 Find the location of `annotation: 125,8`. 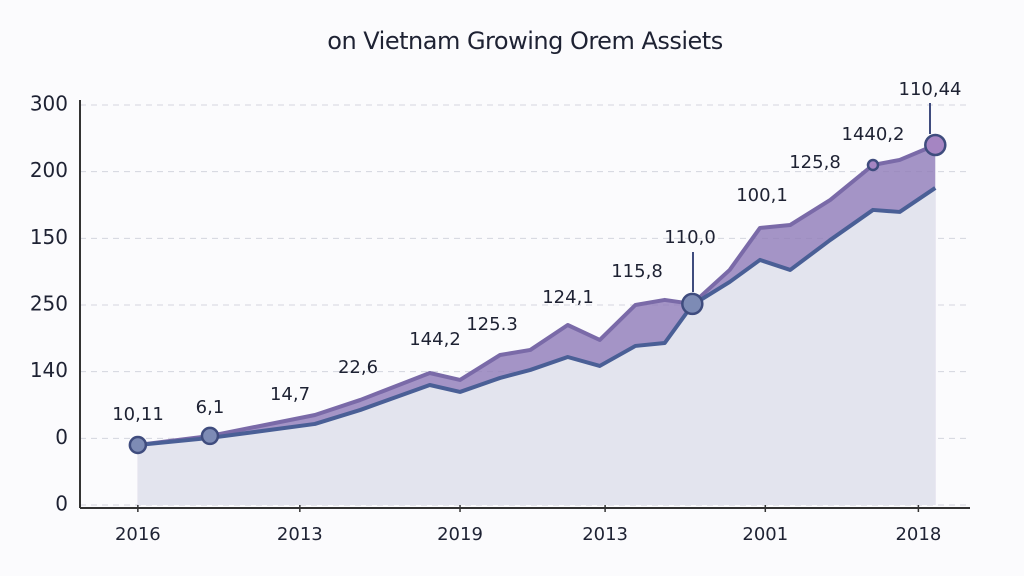

annotation: 125,8 is located at coordinates (815, 162).